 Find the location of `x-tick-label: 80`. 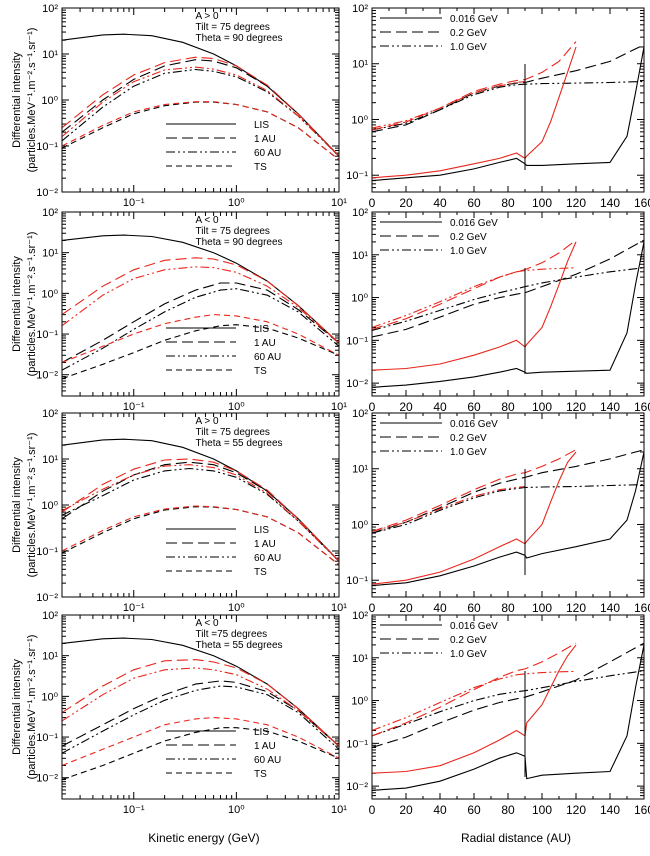

x-tick-label: 80 is located at coordinates (508, 810).